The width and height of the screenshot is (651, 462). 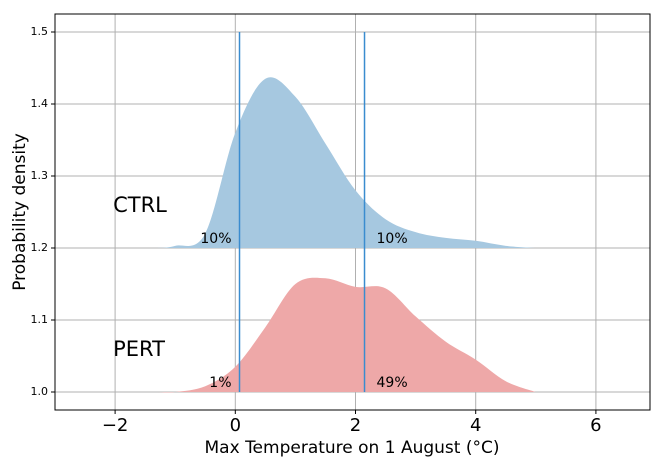 What do you see at coordinates (595, 425) in the screenshot?
I see `x-tick-label: 6` at bounding box center [595, 425].